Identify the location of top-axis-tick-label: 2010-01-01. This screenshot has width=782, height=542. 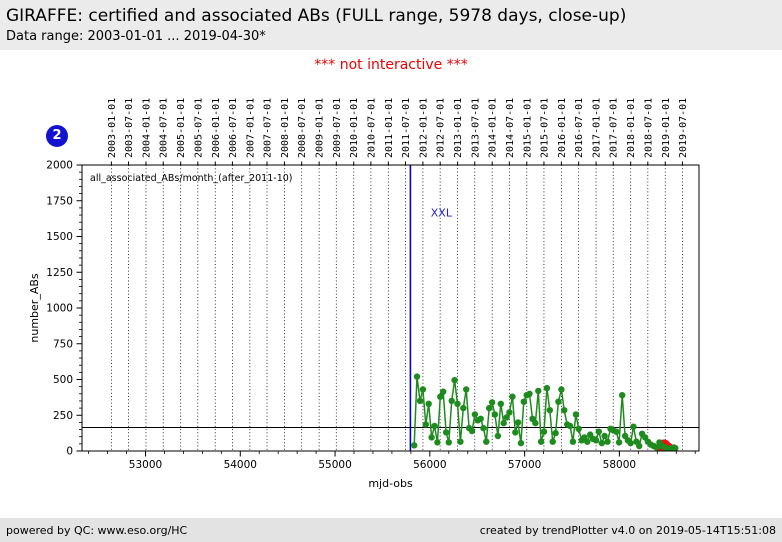
(354, 128).